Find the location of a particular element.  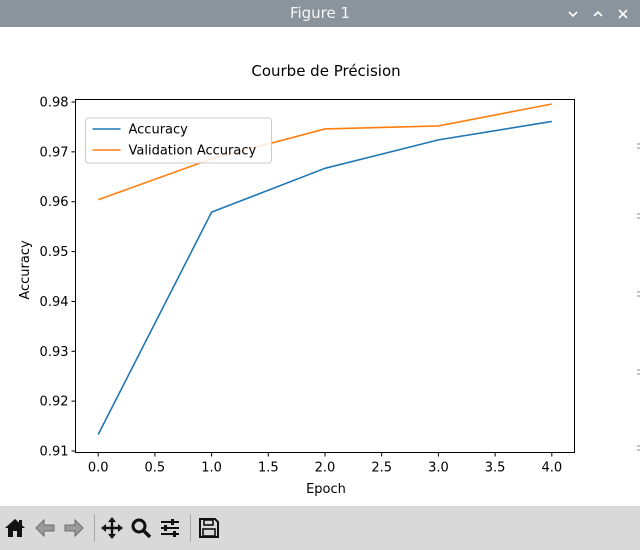

home-icon is located at coordinates (15, 528).